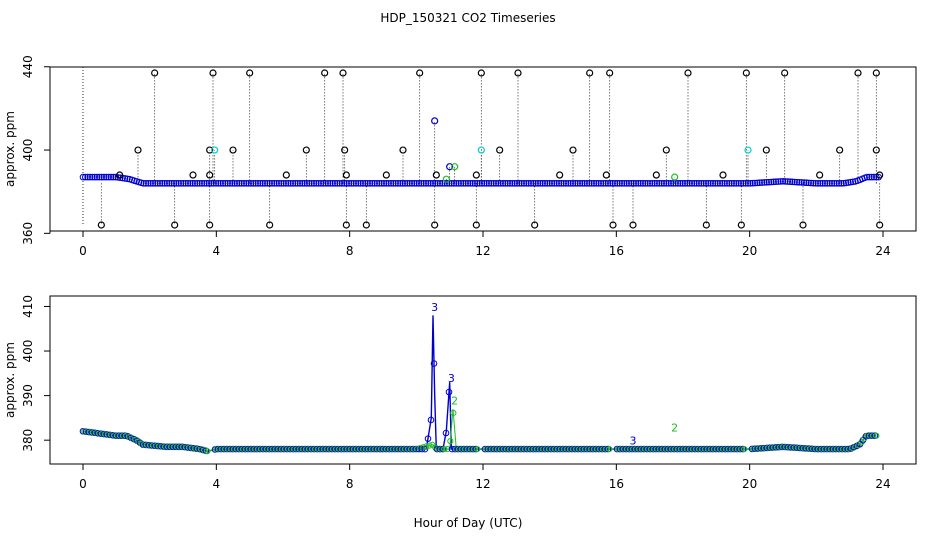  Describe the element at coordinates (467, 18) in the screenshot. I see `chart-title: HDP_150321 CO2 Timeseries` at that location.